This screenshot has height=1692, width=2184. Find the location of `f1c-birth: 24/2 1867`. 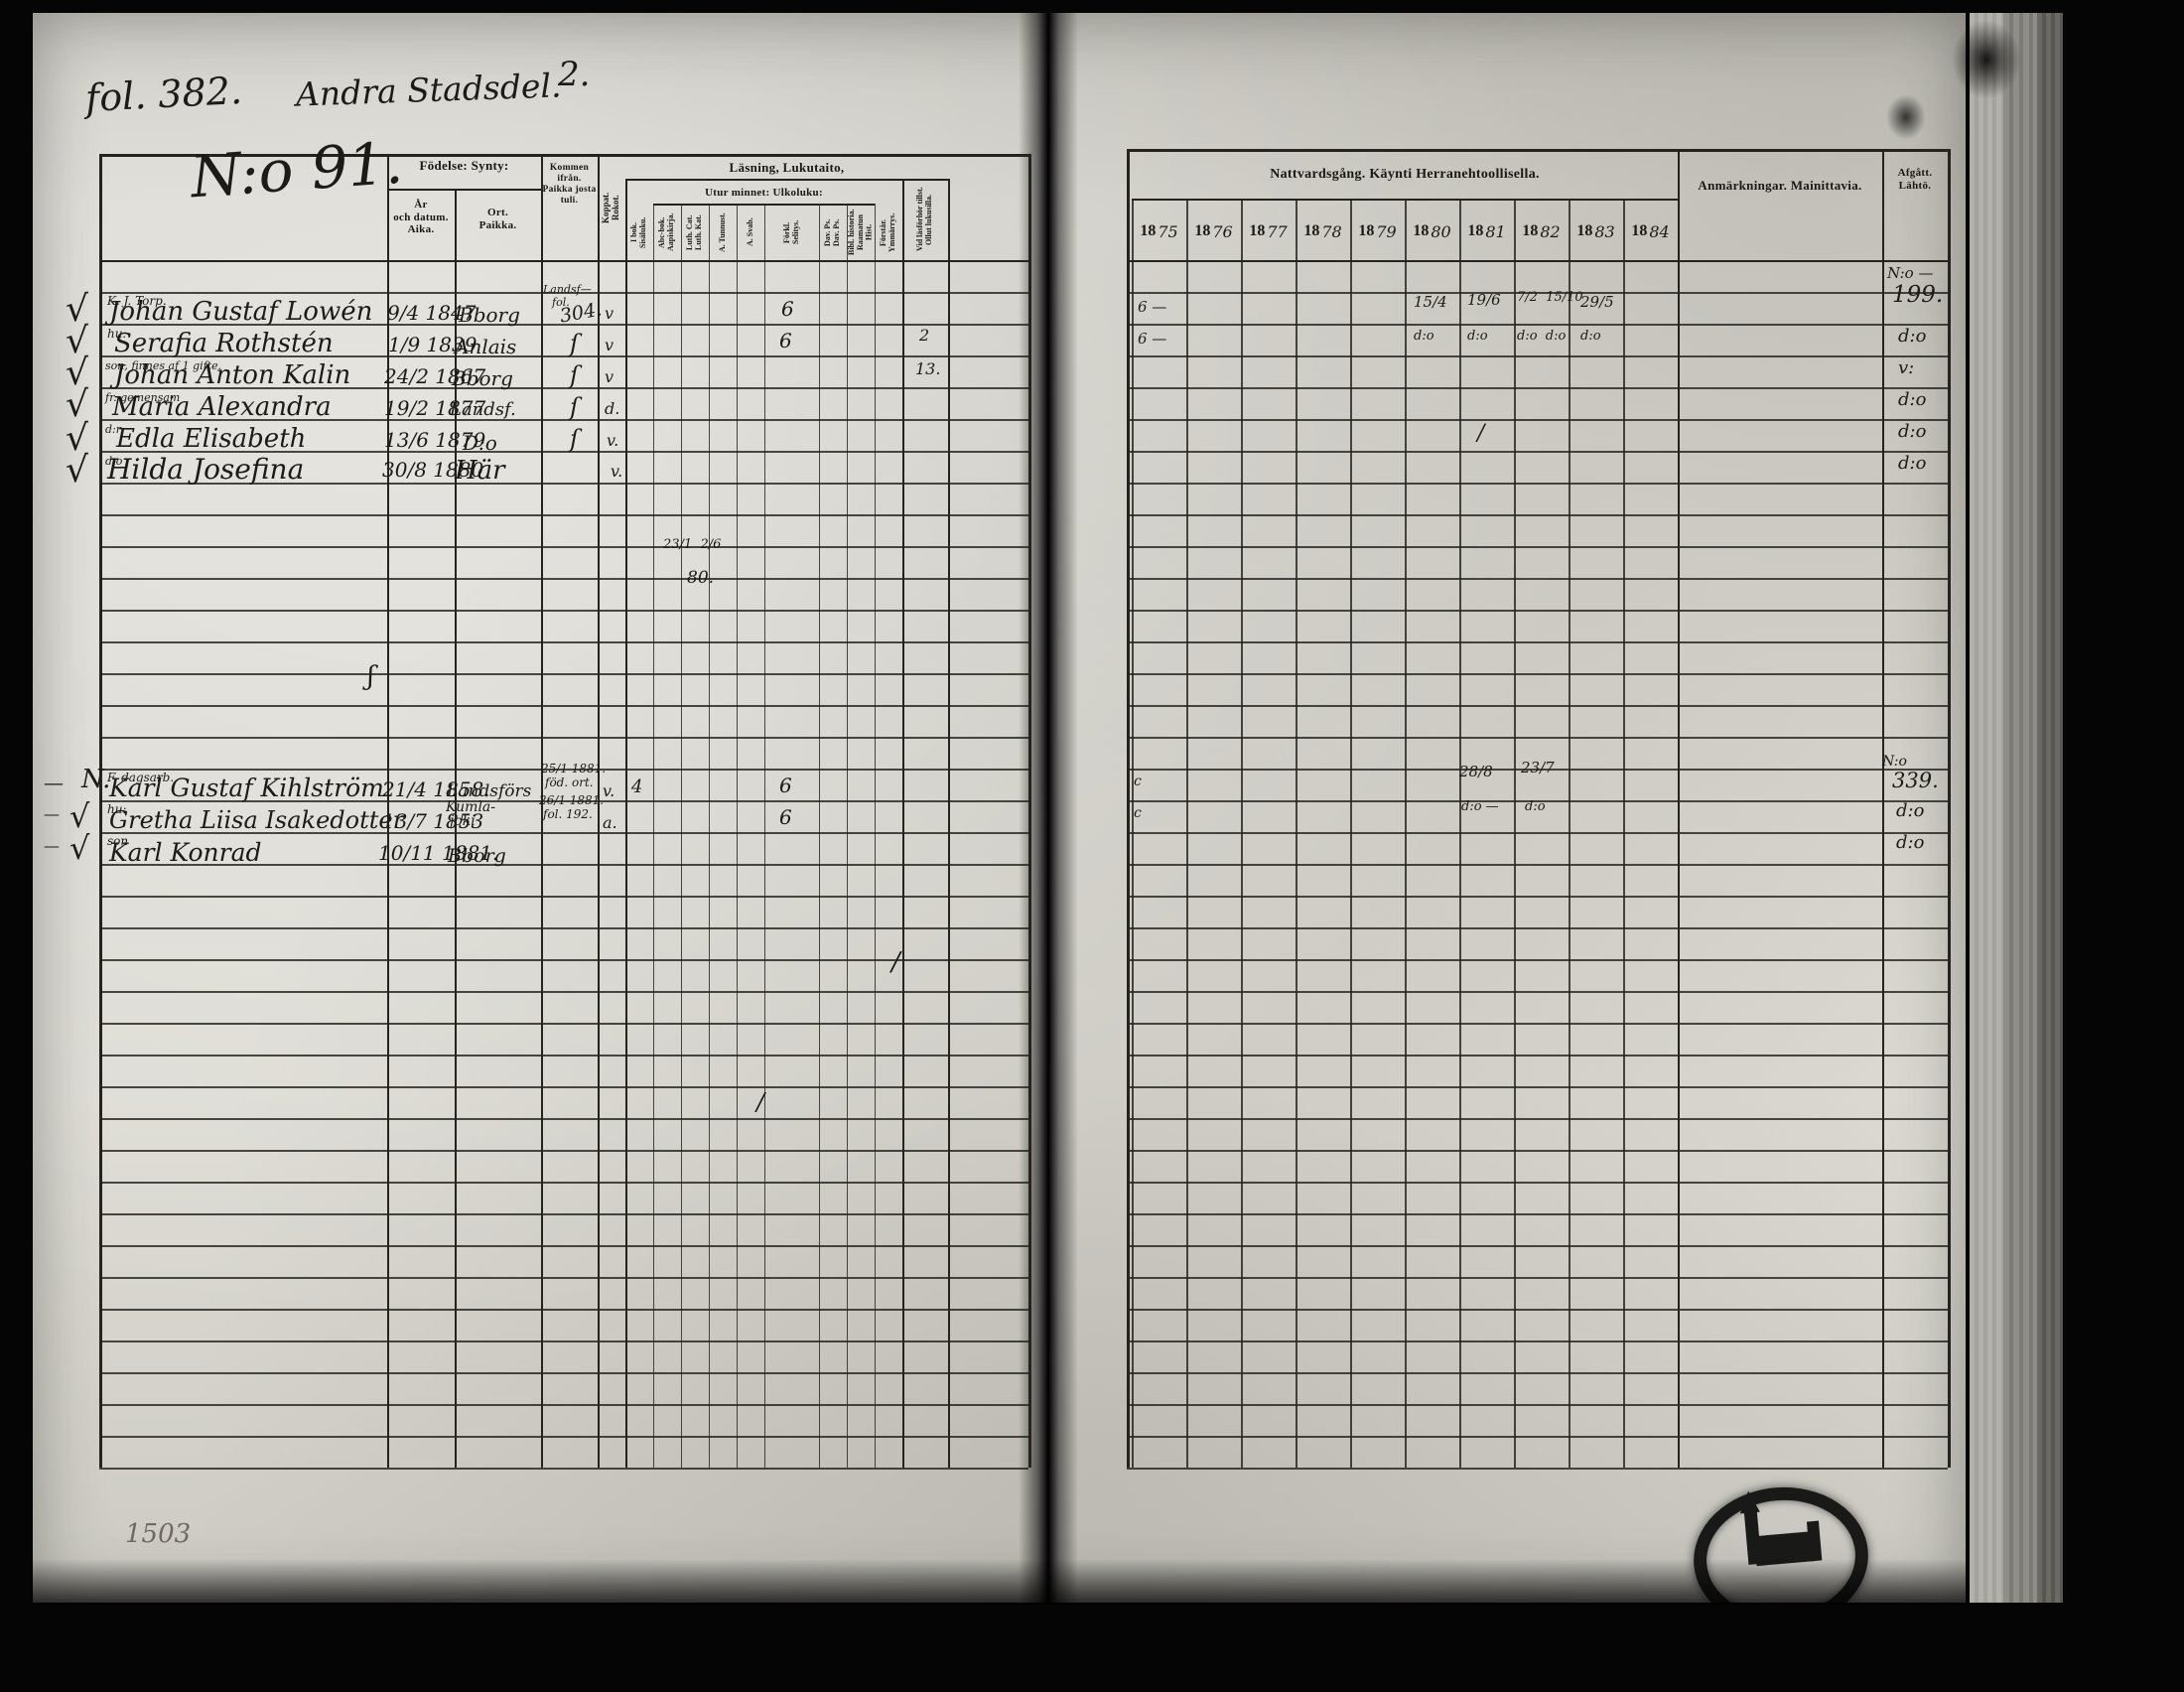

f1c-birth: 24/2 1867 is located at coordinates (435, 376).